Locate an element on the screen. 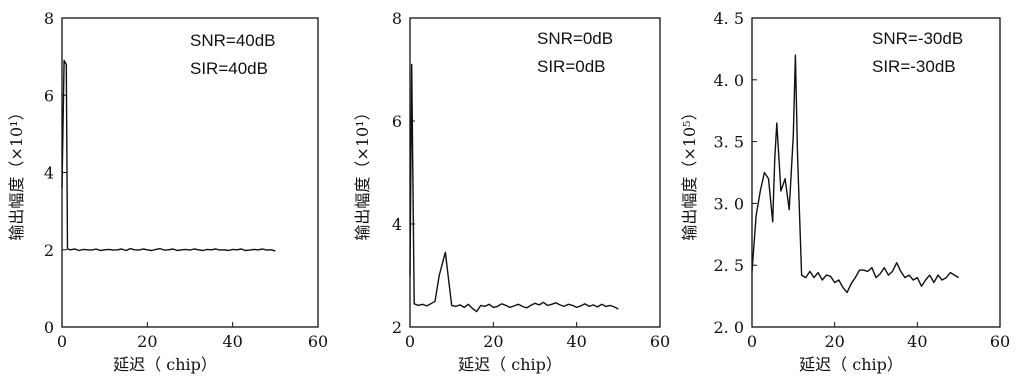  annotation-label: SNR=-30dB is located at coordinates (917, 38).